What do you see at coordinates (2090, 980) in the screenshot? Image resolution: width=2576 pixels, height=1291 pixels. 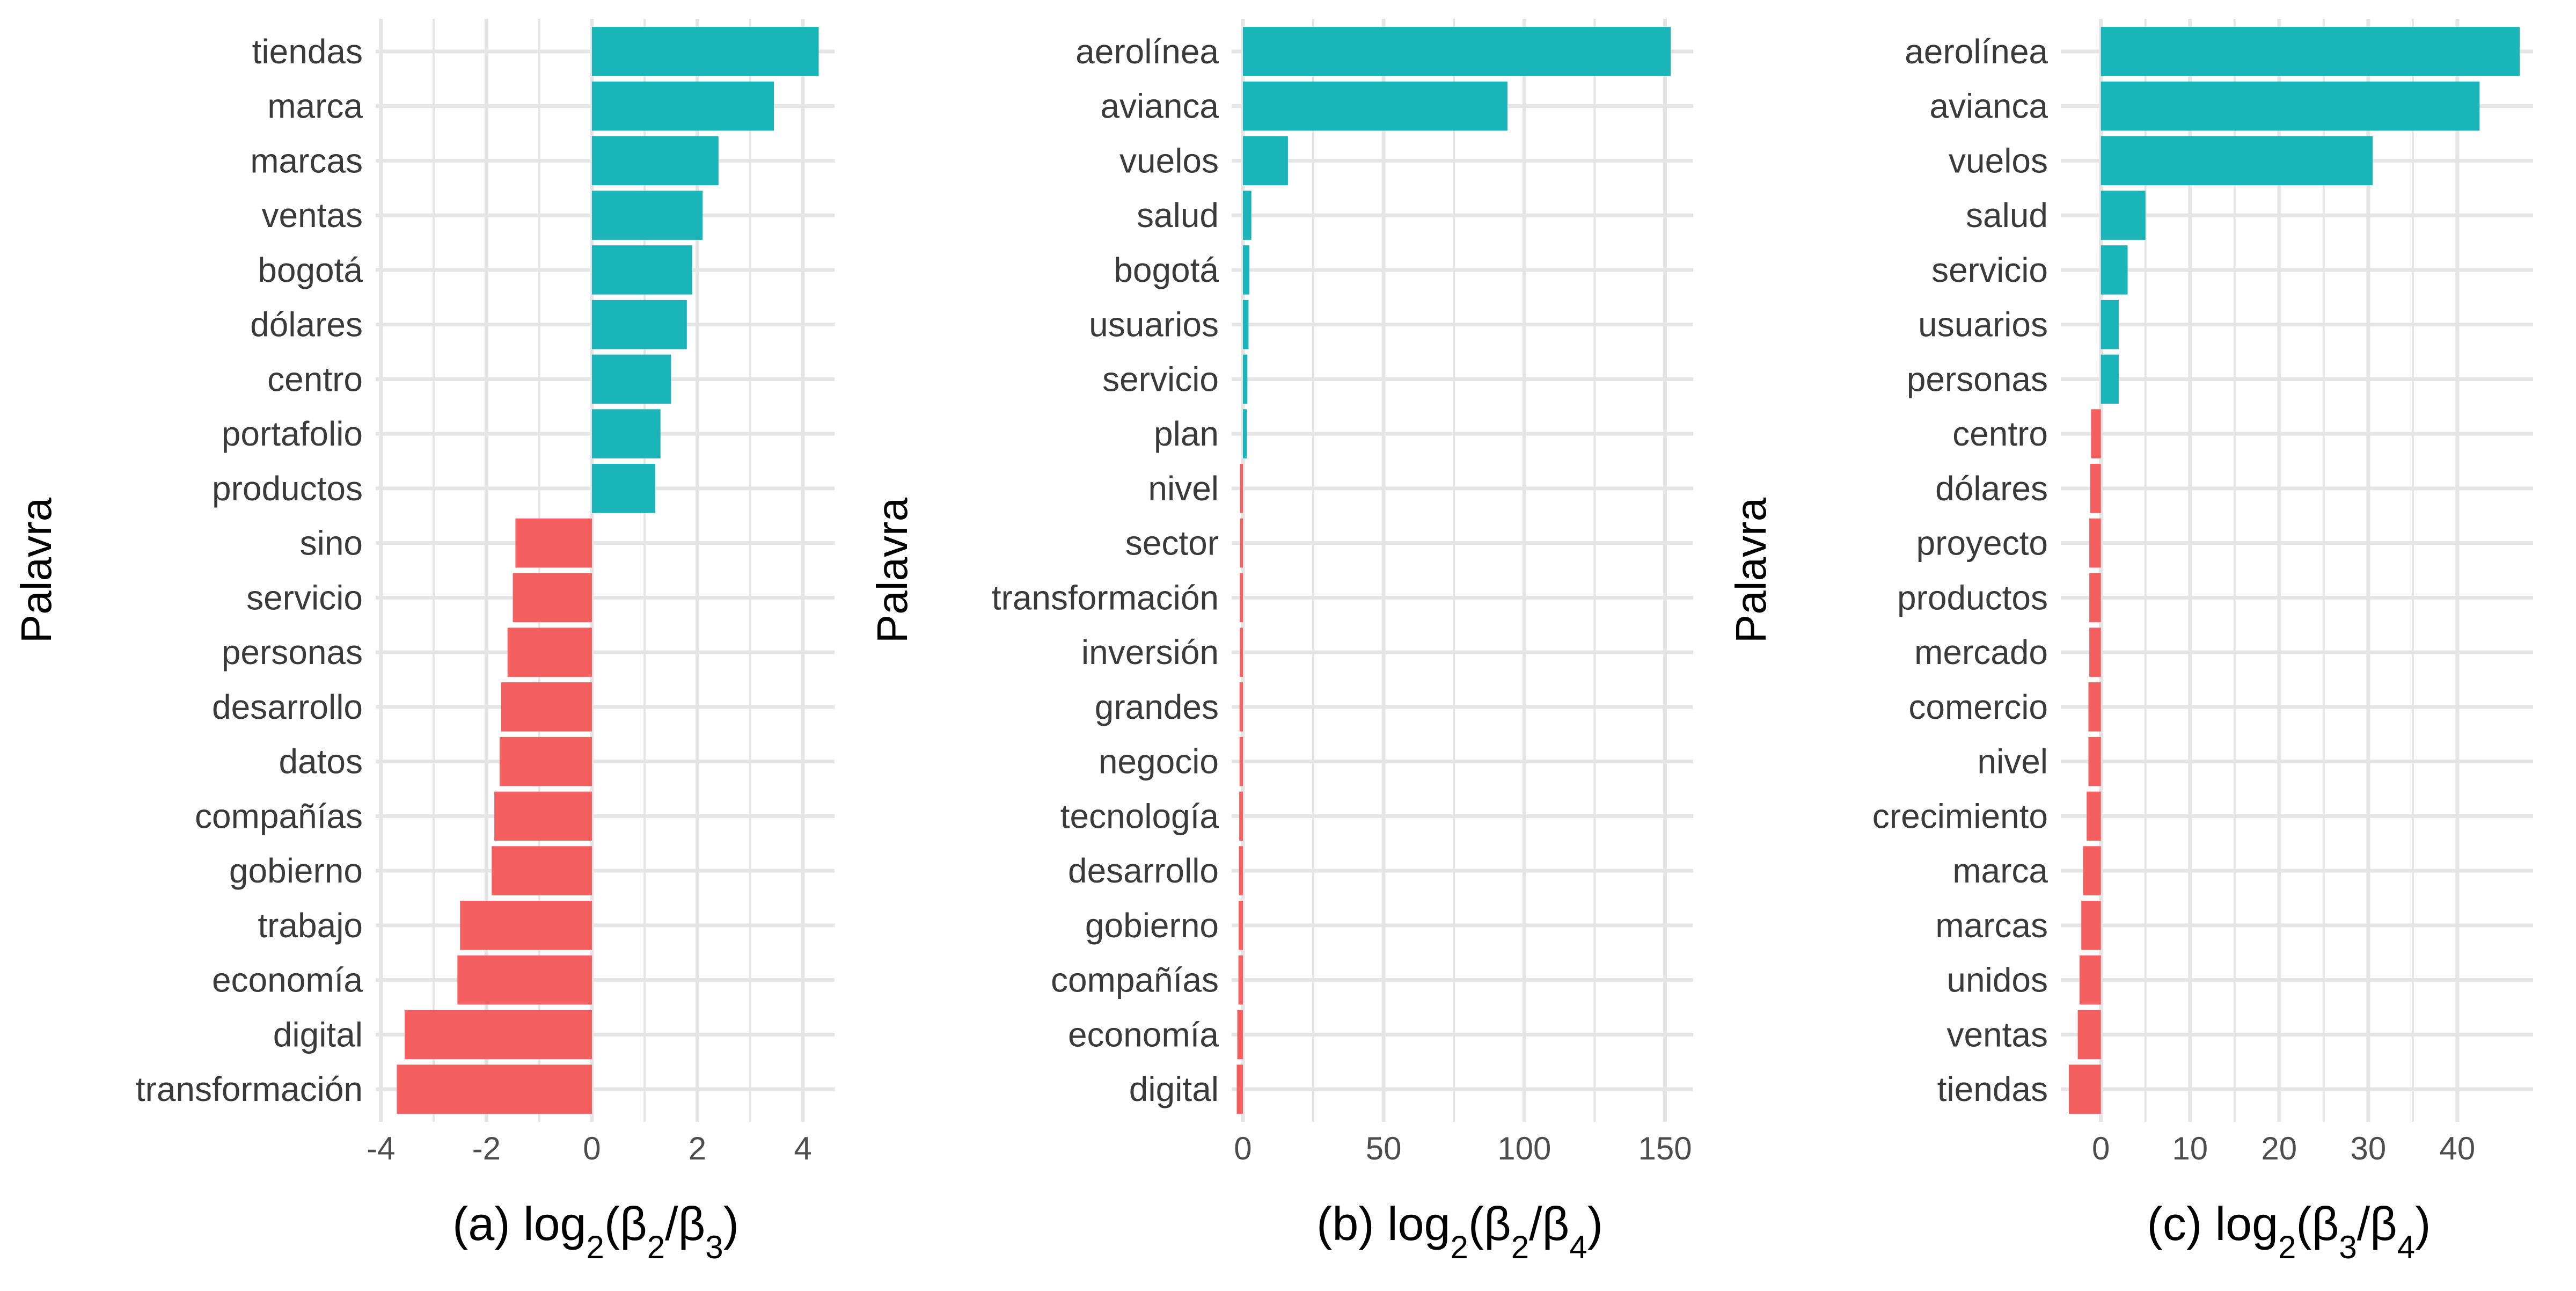 I see `bar-unidos` at bounding box center [2090, 980].